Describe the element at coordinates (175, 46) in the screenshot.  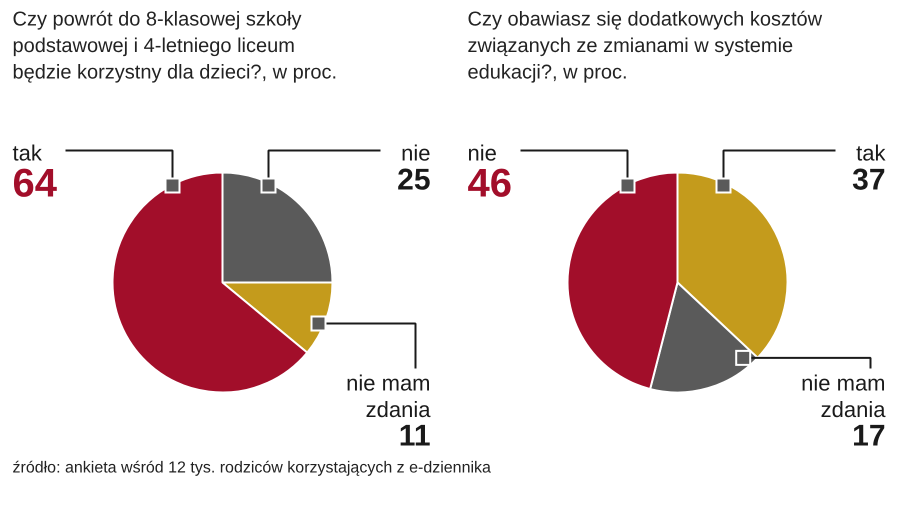
I see `chart-title: Czy powrót do 8-klasowej szkoły podstawowej i 4-letniego liceum będzie korzystny dla dzieci?, w proc.` at that location.